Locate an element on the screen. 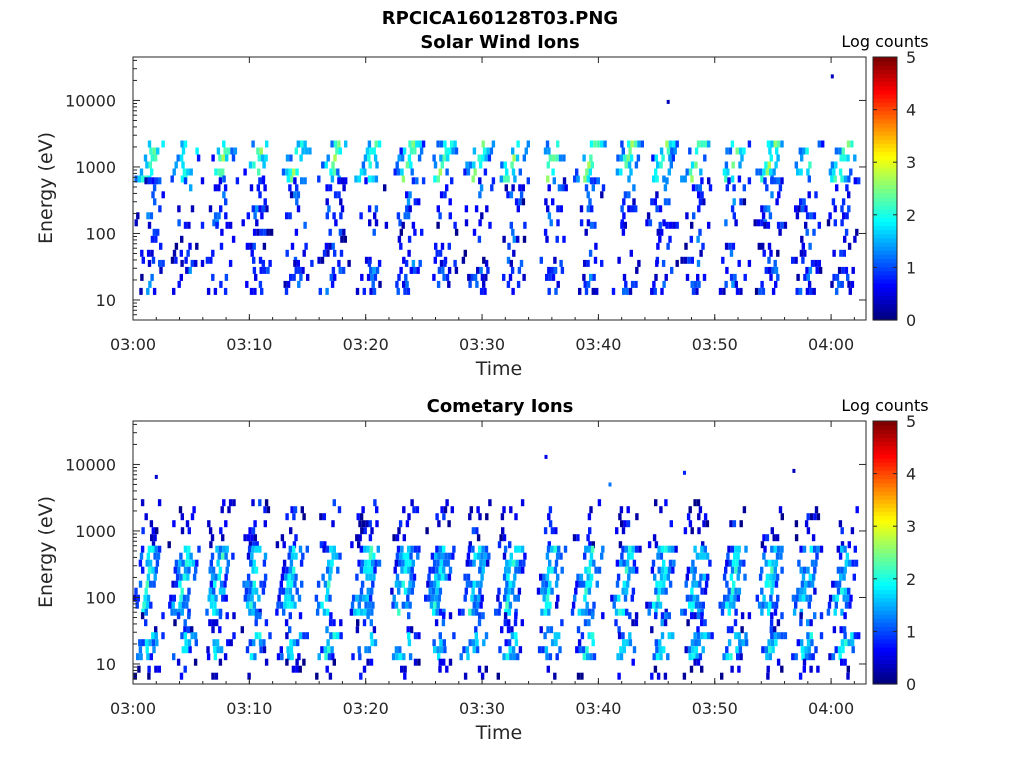  colorbar-tick-label: 5 is located at coordinates (911, 421).